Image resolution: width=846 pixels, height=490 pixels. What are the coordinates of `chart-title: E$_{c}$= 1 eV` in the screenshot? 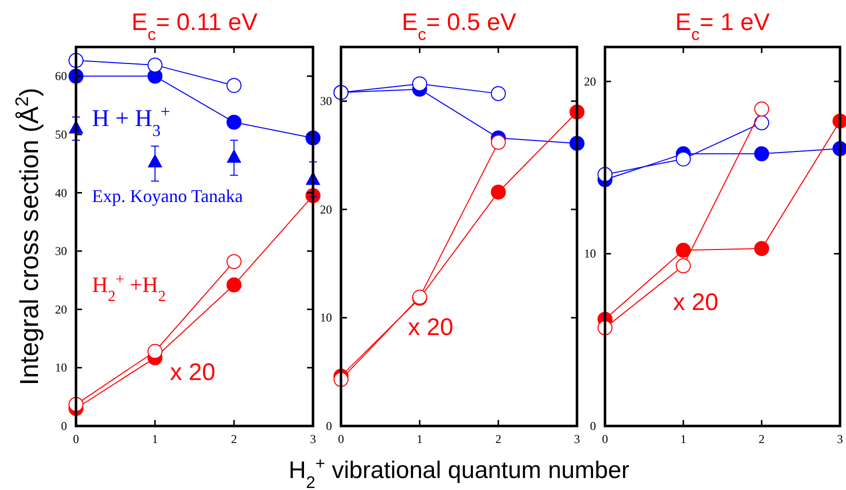 It's located at (722, 26).